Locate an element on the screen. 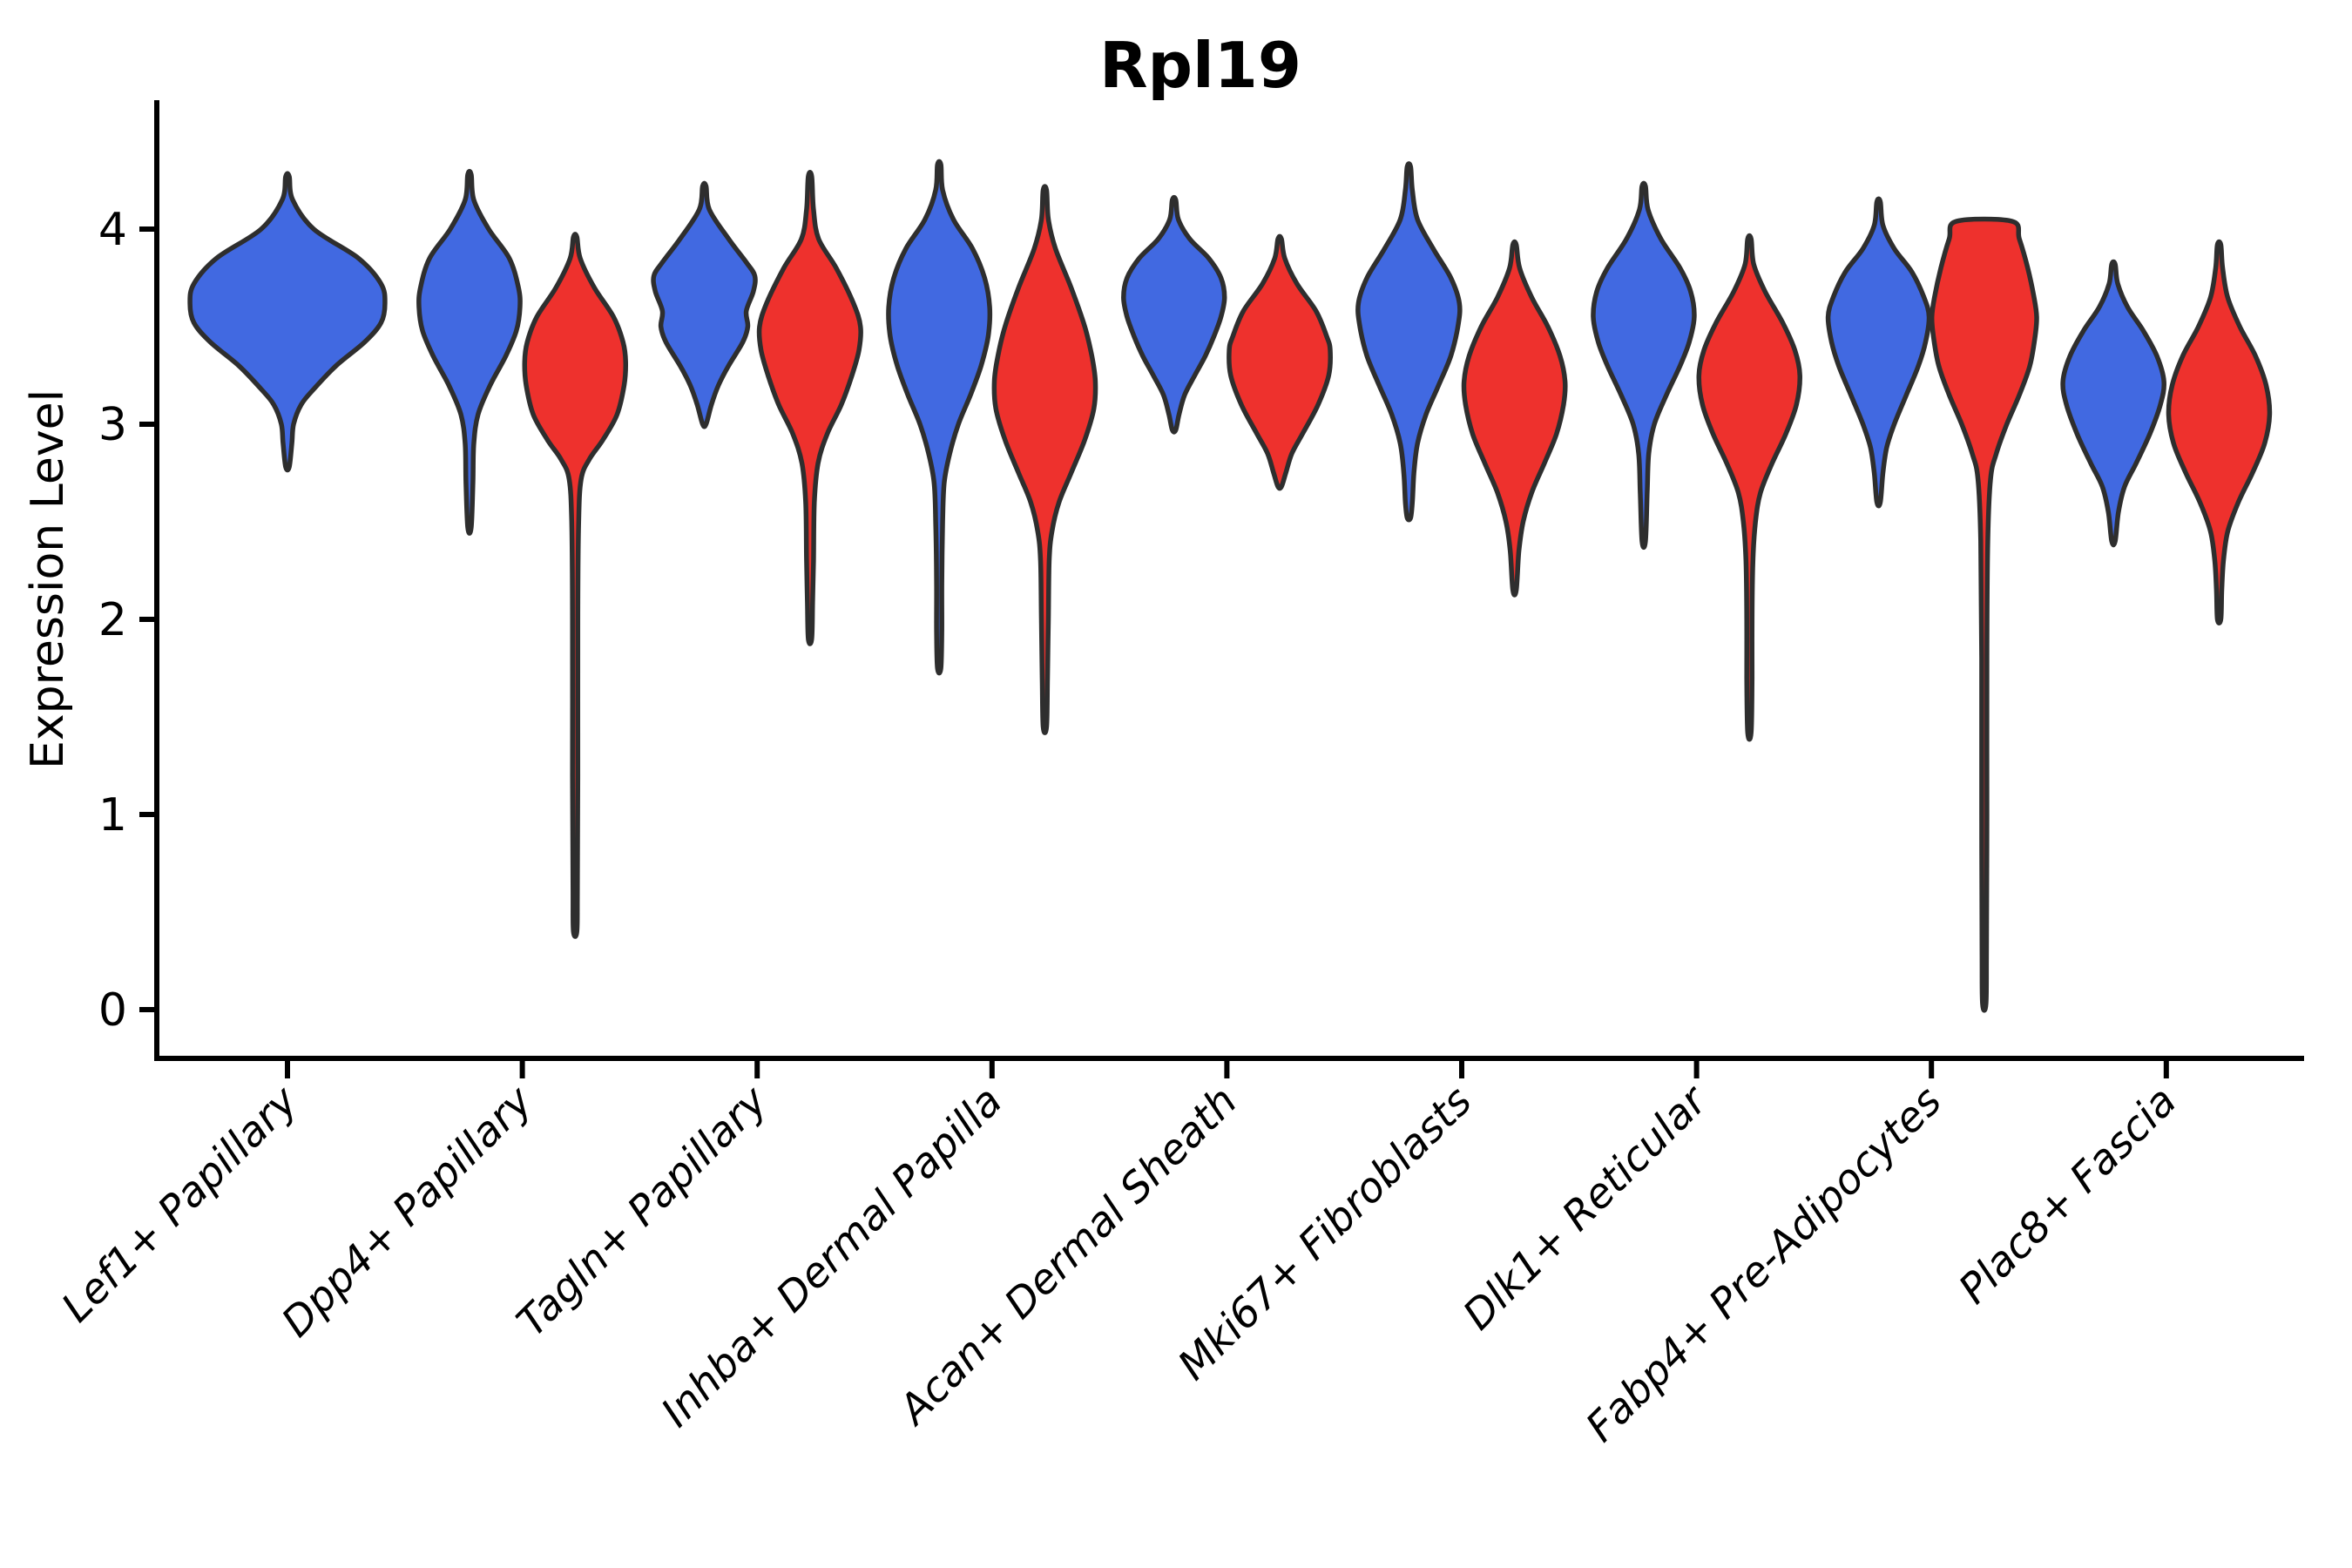 This screenshot has height=1568, width=2352. y-tick-label-1: 1 is located at coordinates (113, 815).